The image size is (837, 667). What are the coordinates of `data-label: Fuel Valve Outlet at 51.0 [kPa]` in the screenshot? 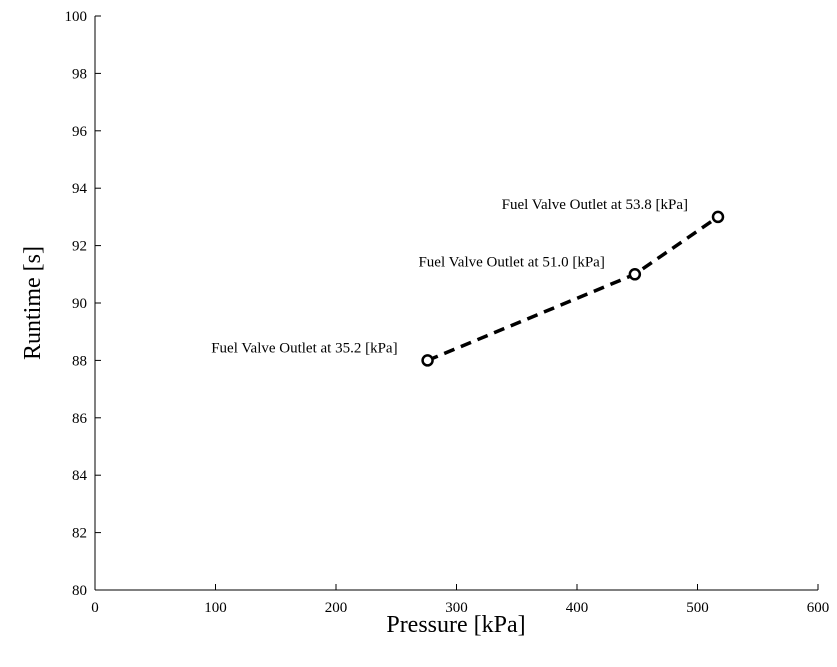 It's located at (511, 262).